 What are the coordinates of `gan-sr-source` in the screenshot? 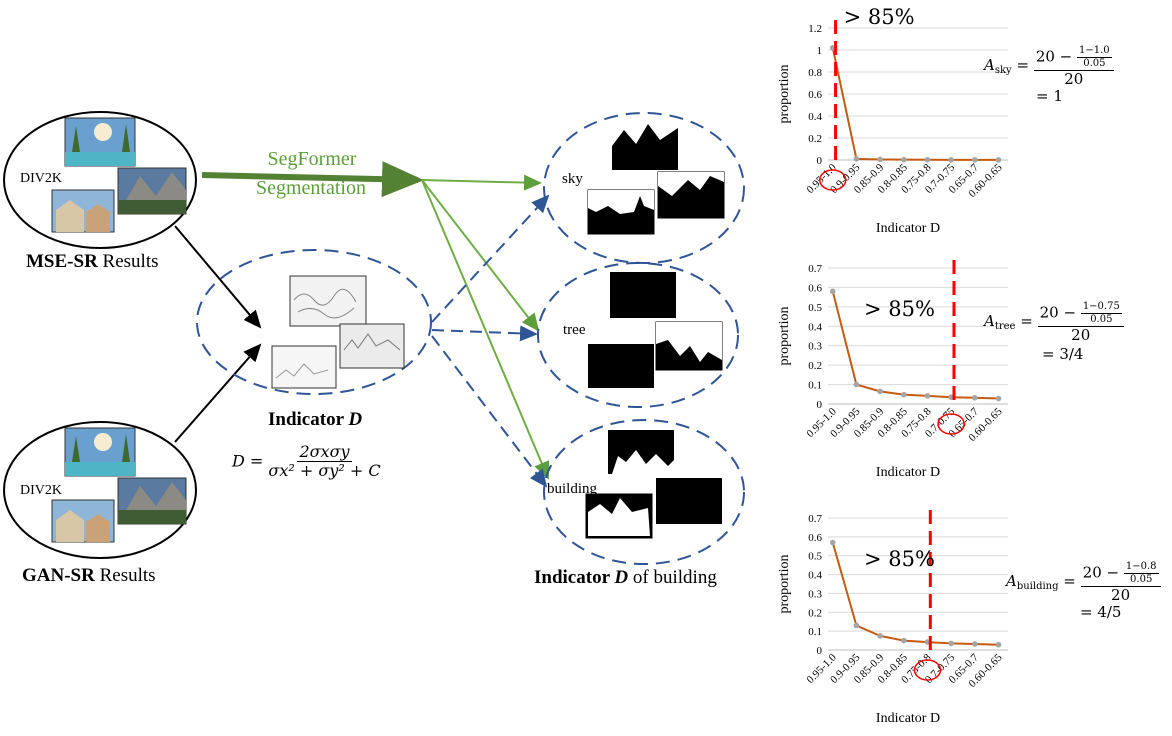 It's located at (100, 490).